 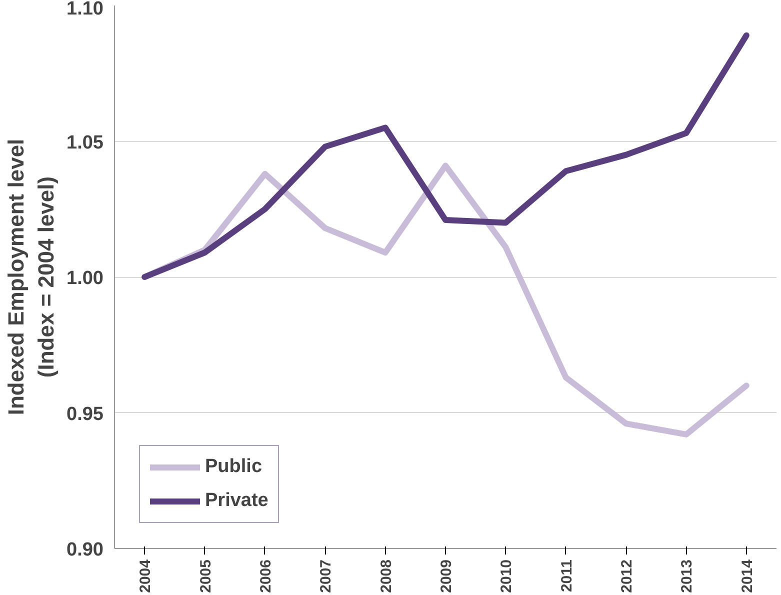 What do you see at coordinates (236, 501) in the screenshot?
I see `legend-label: Private` at bounding box center [236, 501].